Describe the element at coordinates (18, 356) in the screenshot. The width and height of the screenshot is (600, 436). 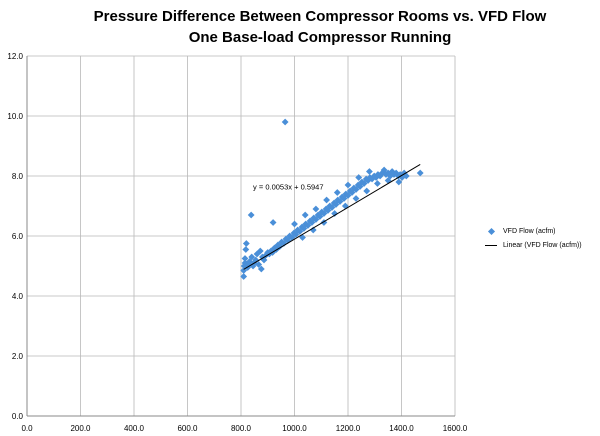
I see `y-tick-label: 2.0` at that location.